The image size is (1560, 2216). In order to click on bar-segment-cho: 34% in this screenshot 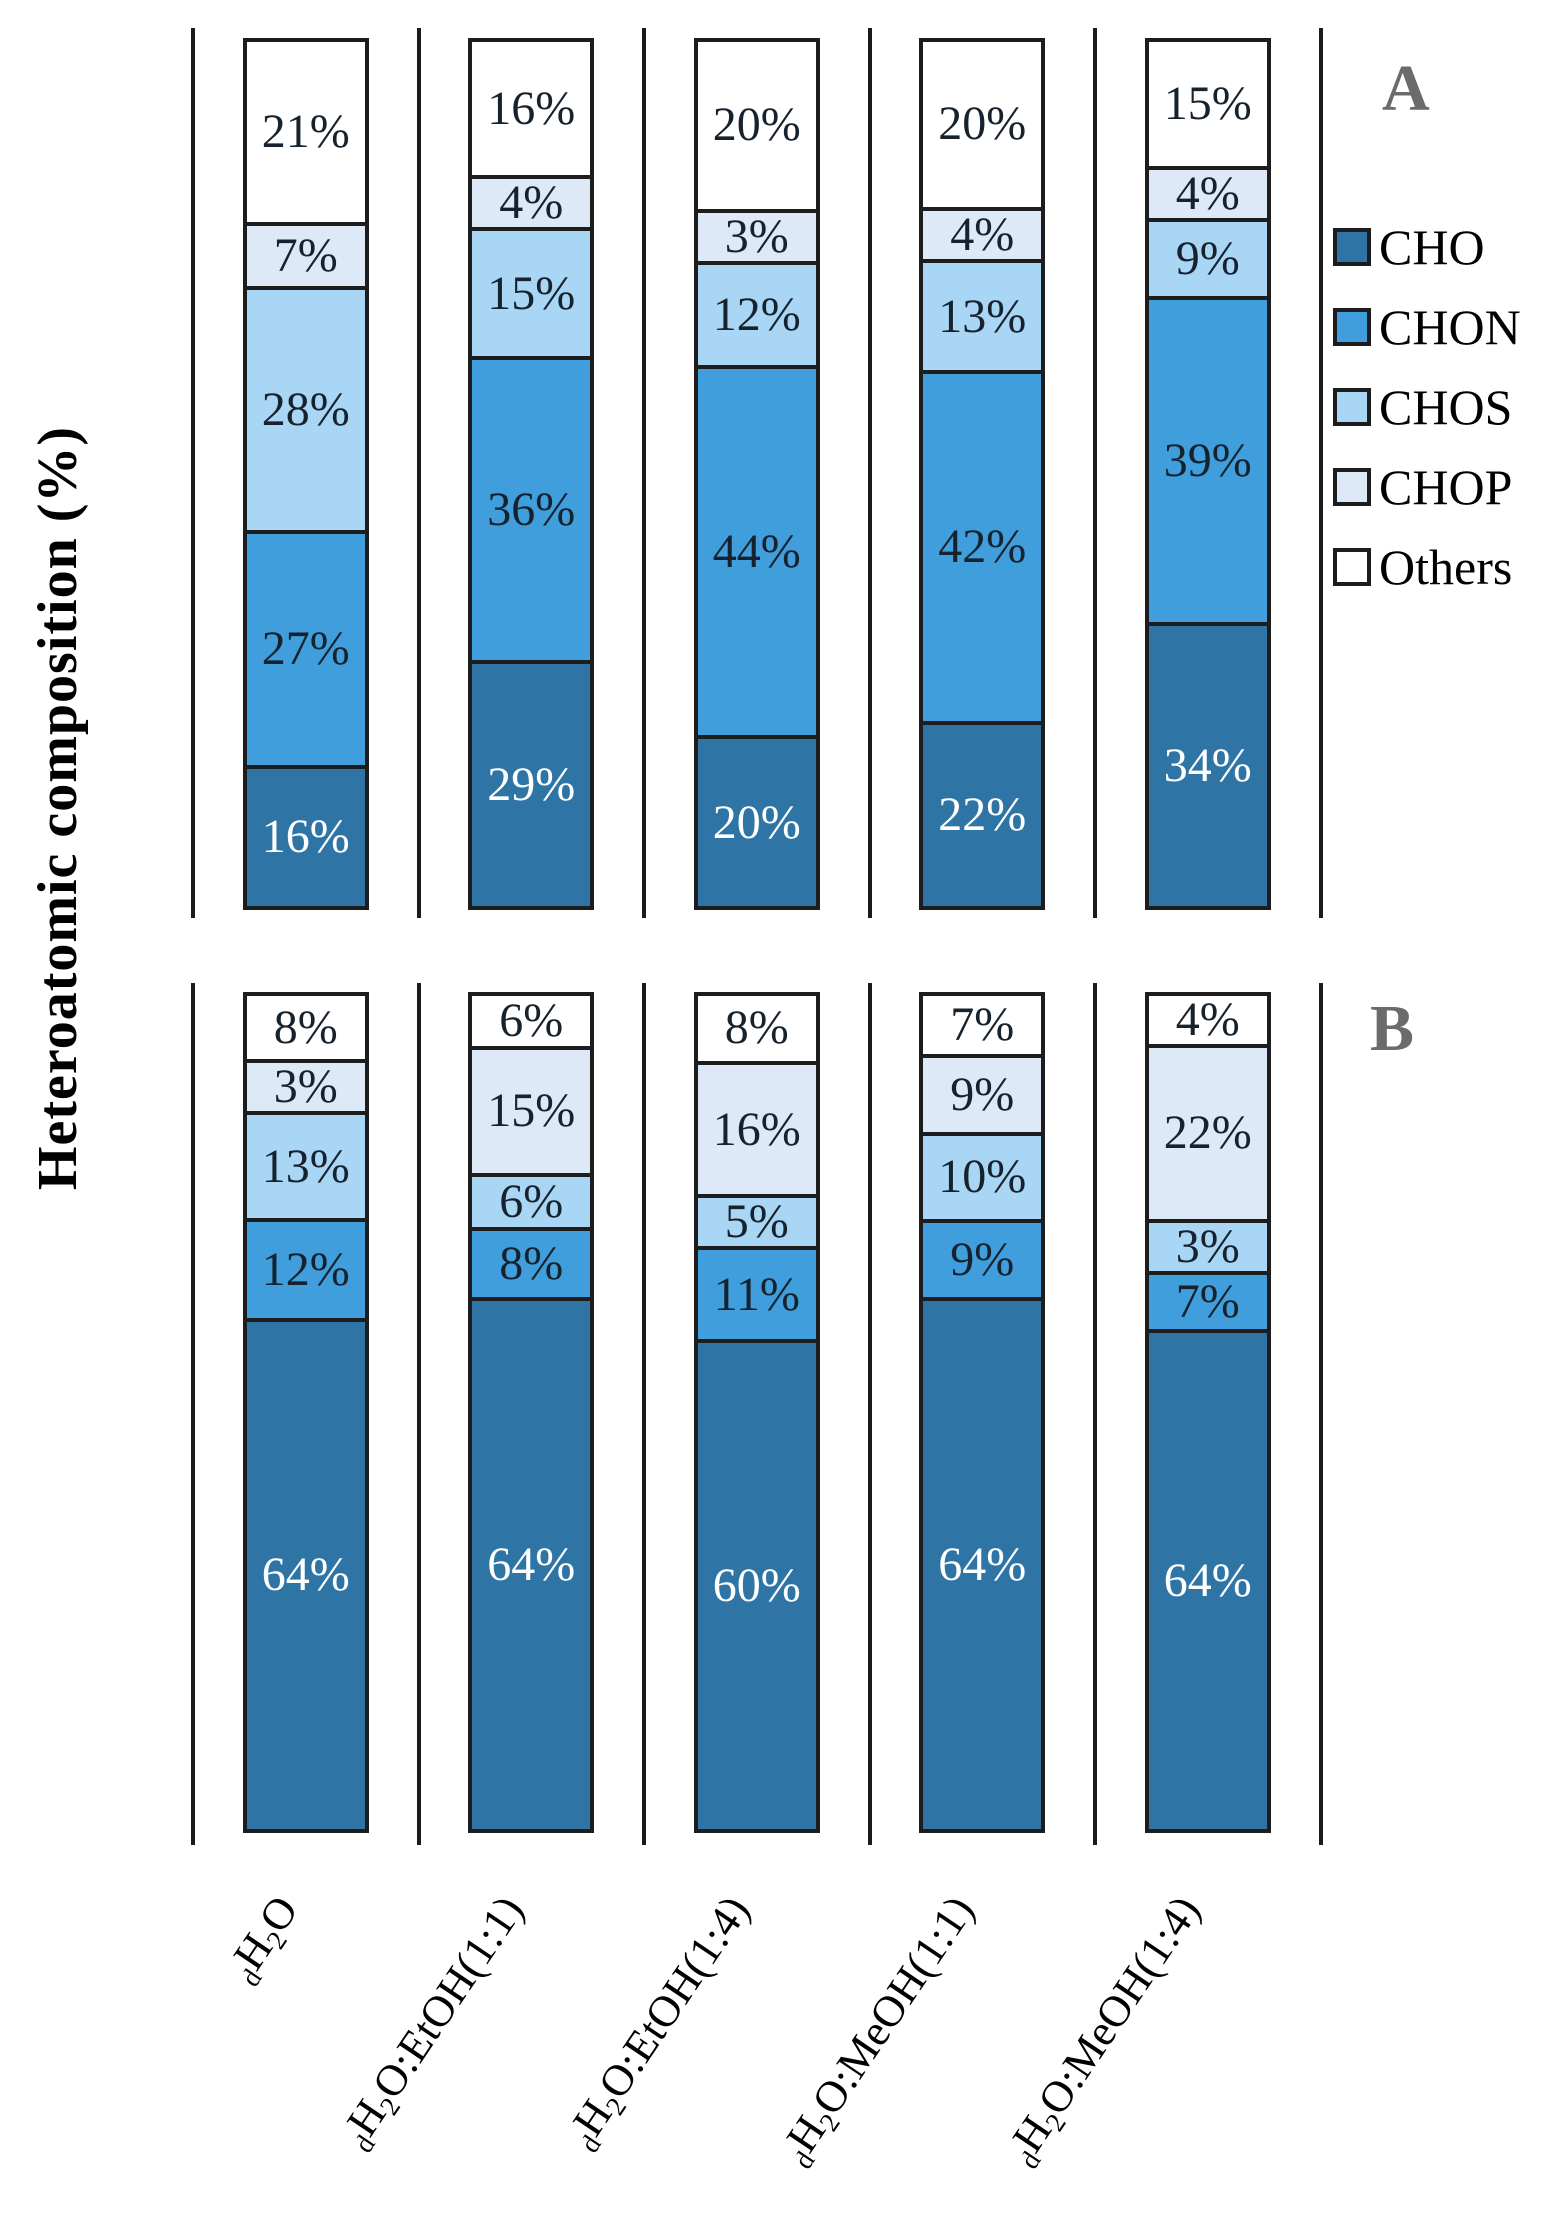, I will do `click(1207, 766)`.